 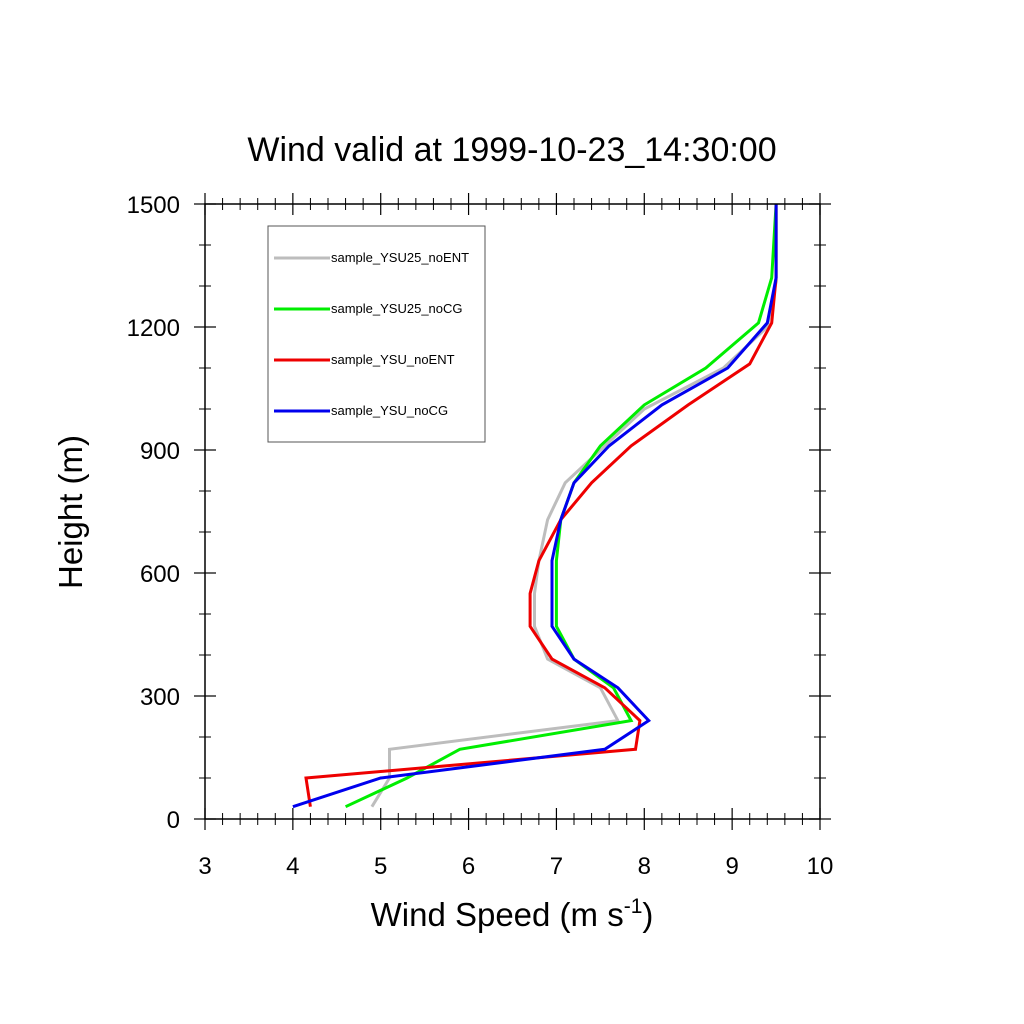 I want to click on legend-label: sample_YSU_noCG, so click(x=389, y=410).